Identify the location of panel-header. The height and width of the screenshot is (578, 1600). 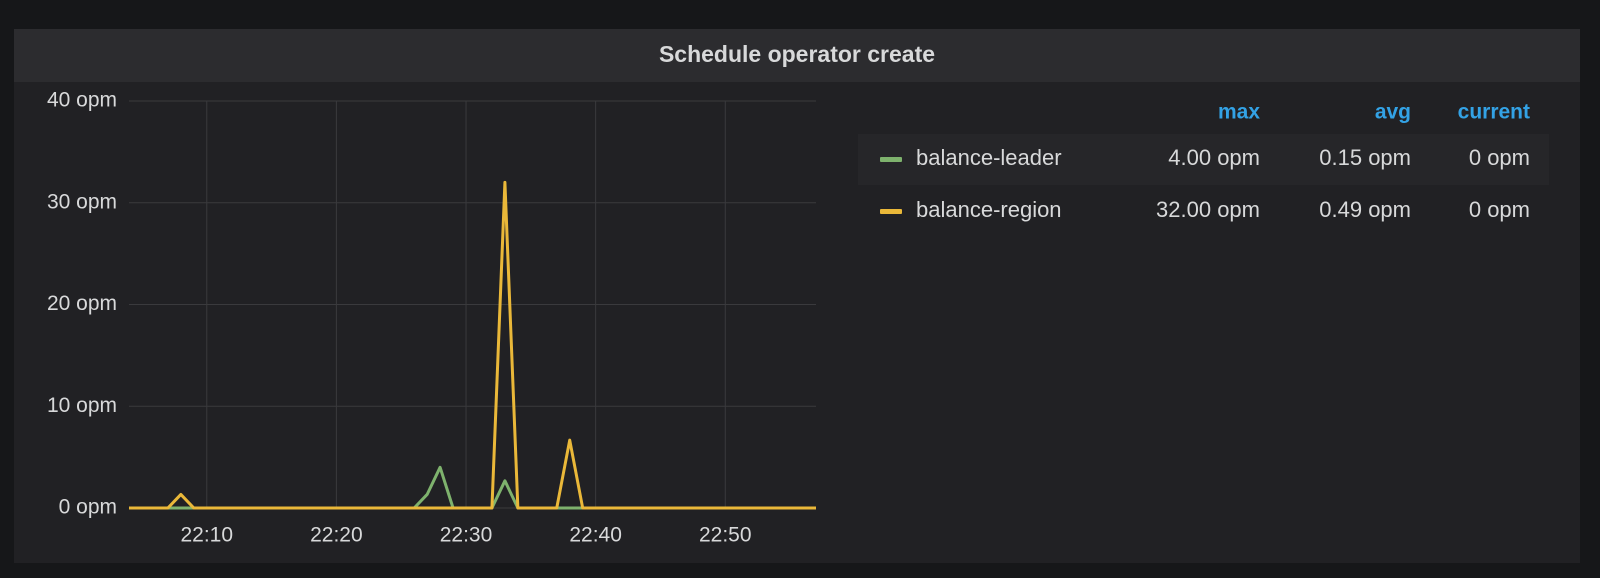
(797, 55).